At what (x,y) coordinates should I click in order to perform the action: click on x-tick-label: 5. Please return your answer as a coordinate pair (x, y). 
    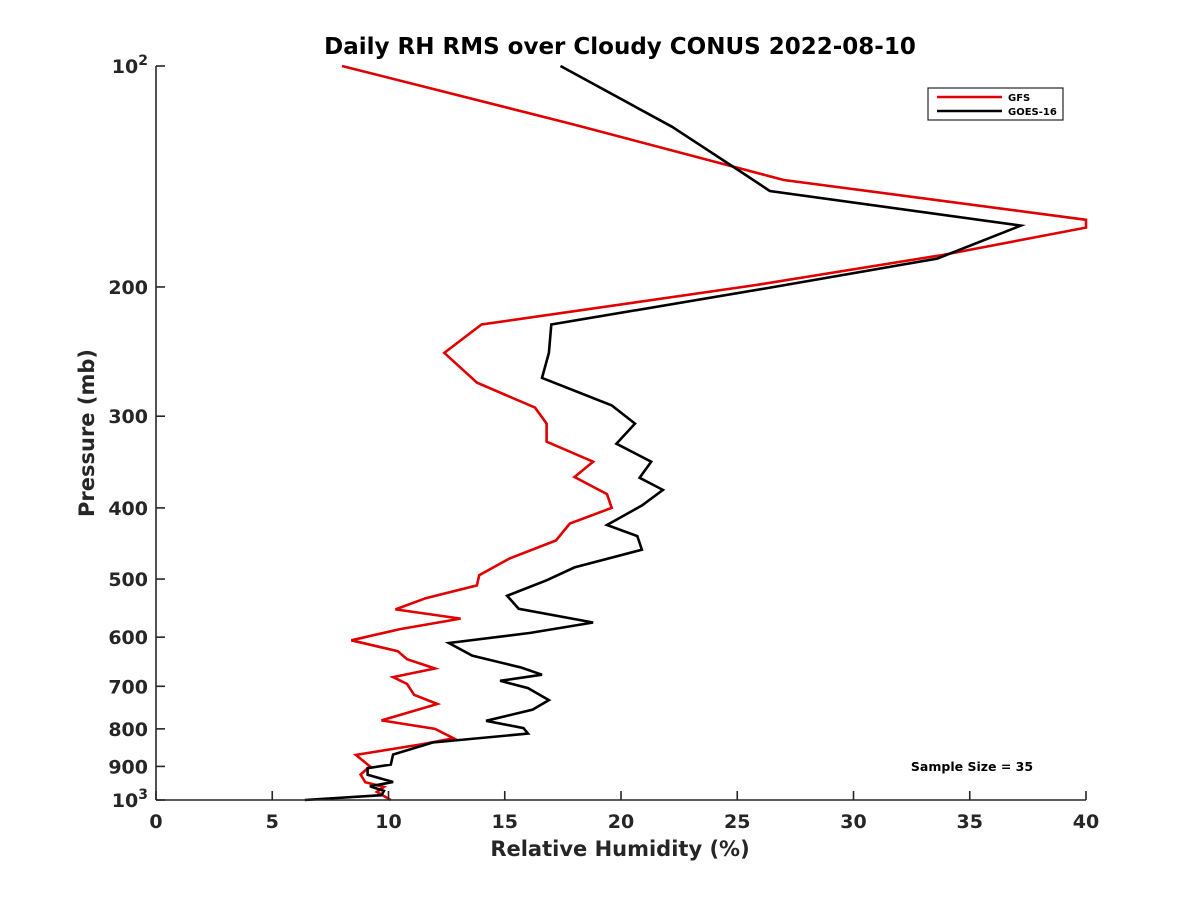
    Looking at the image, I should click on (272, 822).